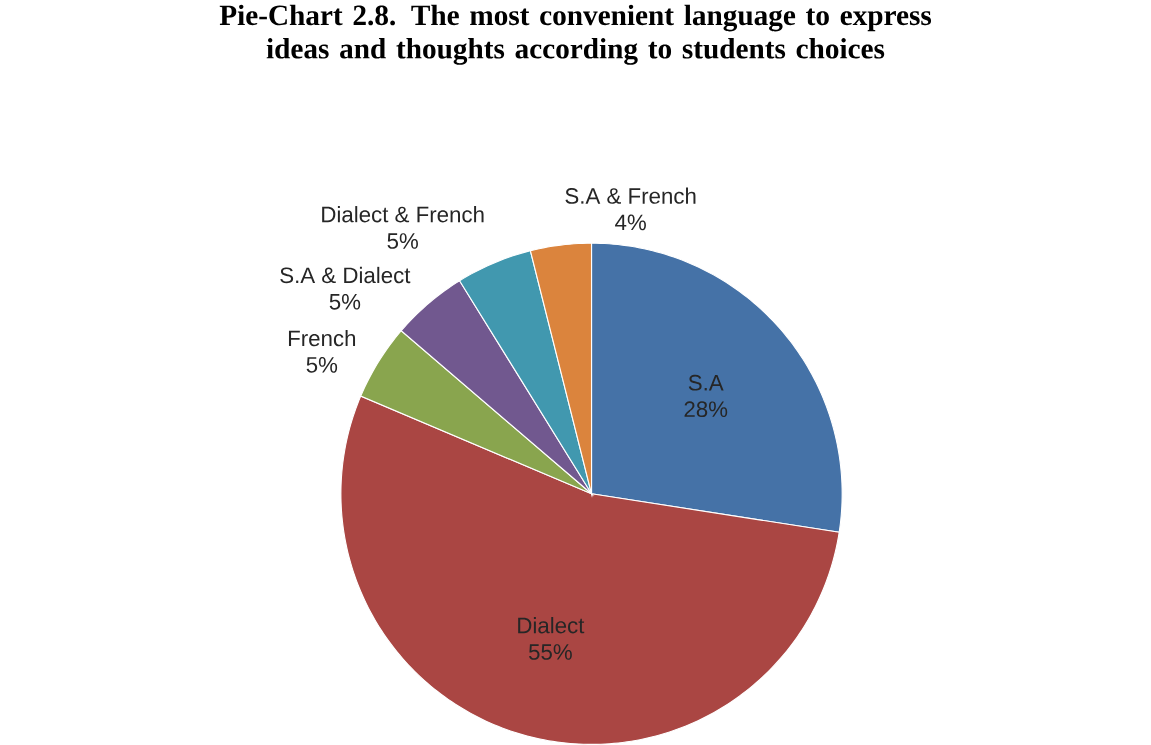 The height and width of the screenshot is (745, 1151). What do you see at coordinates (322, 338) in the screenshot?
I see `slice-label: French` at bounding box center [322, 338].